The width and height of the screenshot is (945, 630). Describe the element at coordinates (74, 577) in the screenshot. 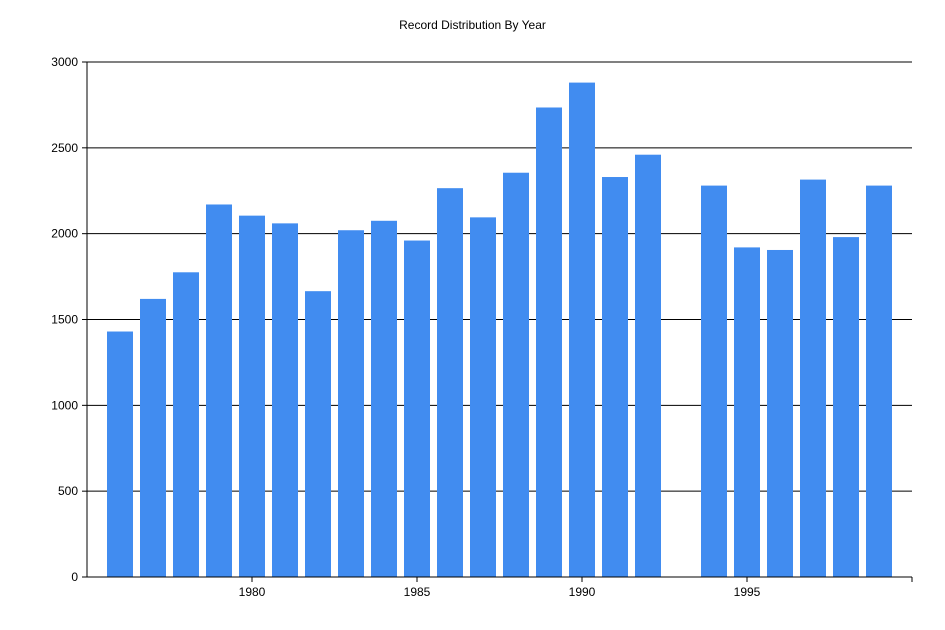

I see `y-tick-label: 0` at that location.